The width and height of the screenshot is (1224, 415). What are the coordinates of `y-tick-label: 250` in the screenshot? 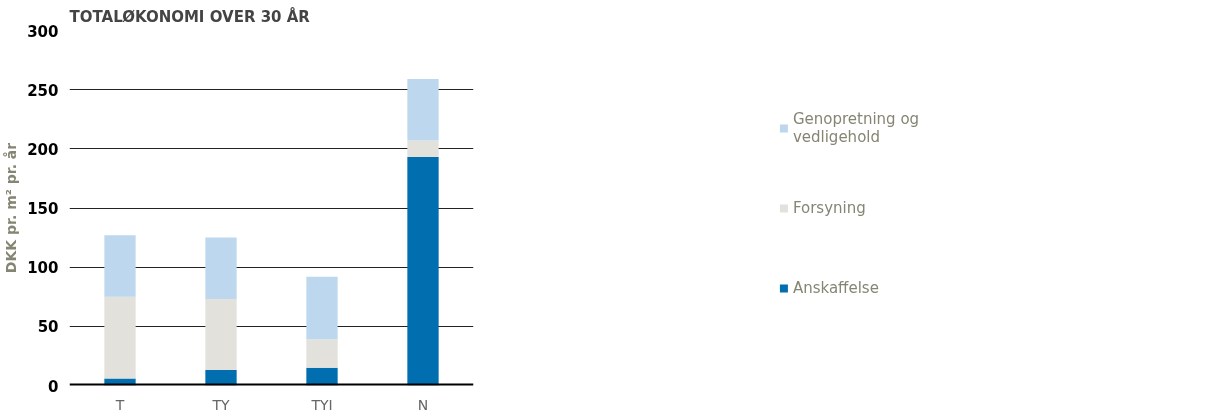 It's located at (43, 90).